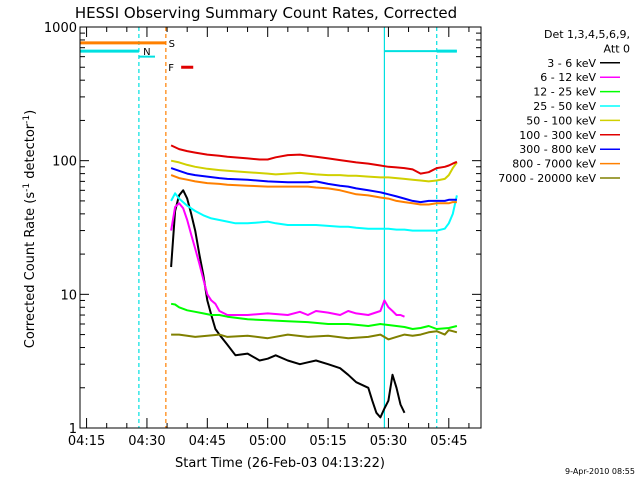 This screenshot has width=640, height=480. I want to click on y-tick-label: 1000, so click(60, 28).